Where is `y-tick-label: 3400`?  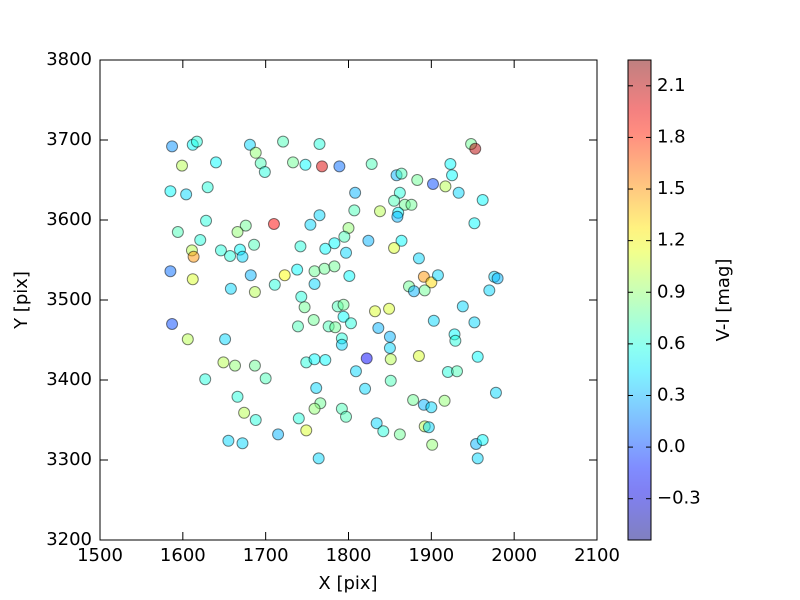
y-tick-label: 3400 is located at coordinates (69, 379).